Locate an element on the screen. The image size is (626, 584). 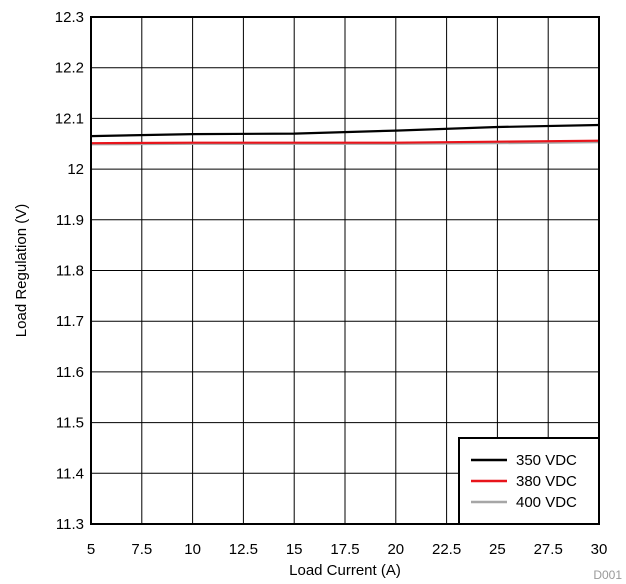
y-tick-label: 11.9 is located at coordinates (70, 220).